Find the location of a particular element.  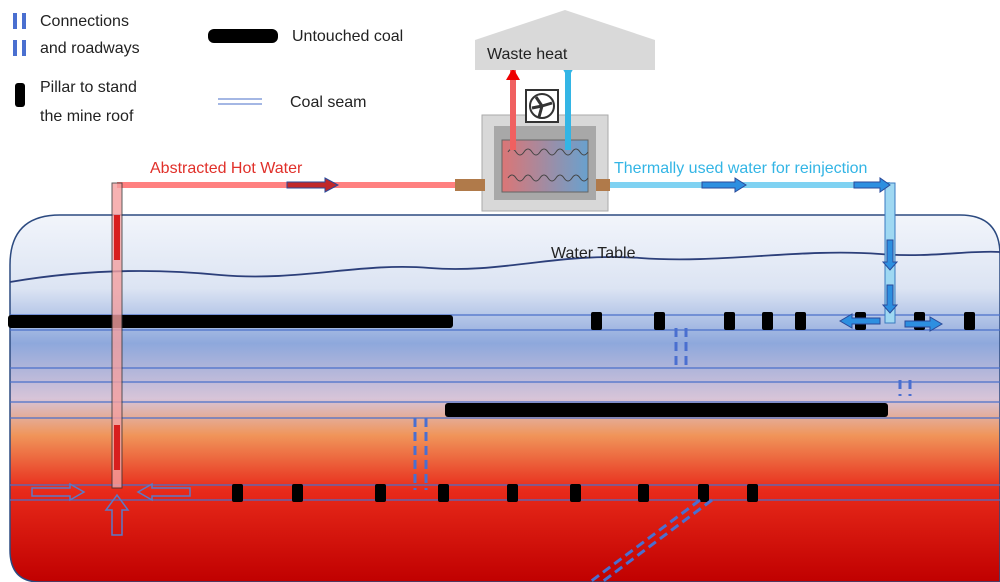

legend-label: Untouched coal is located at coordinates (347, 36).